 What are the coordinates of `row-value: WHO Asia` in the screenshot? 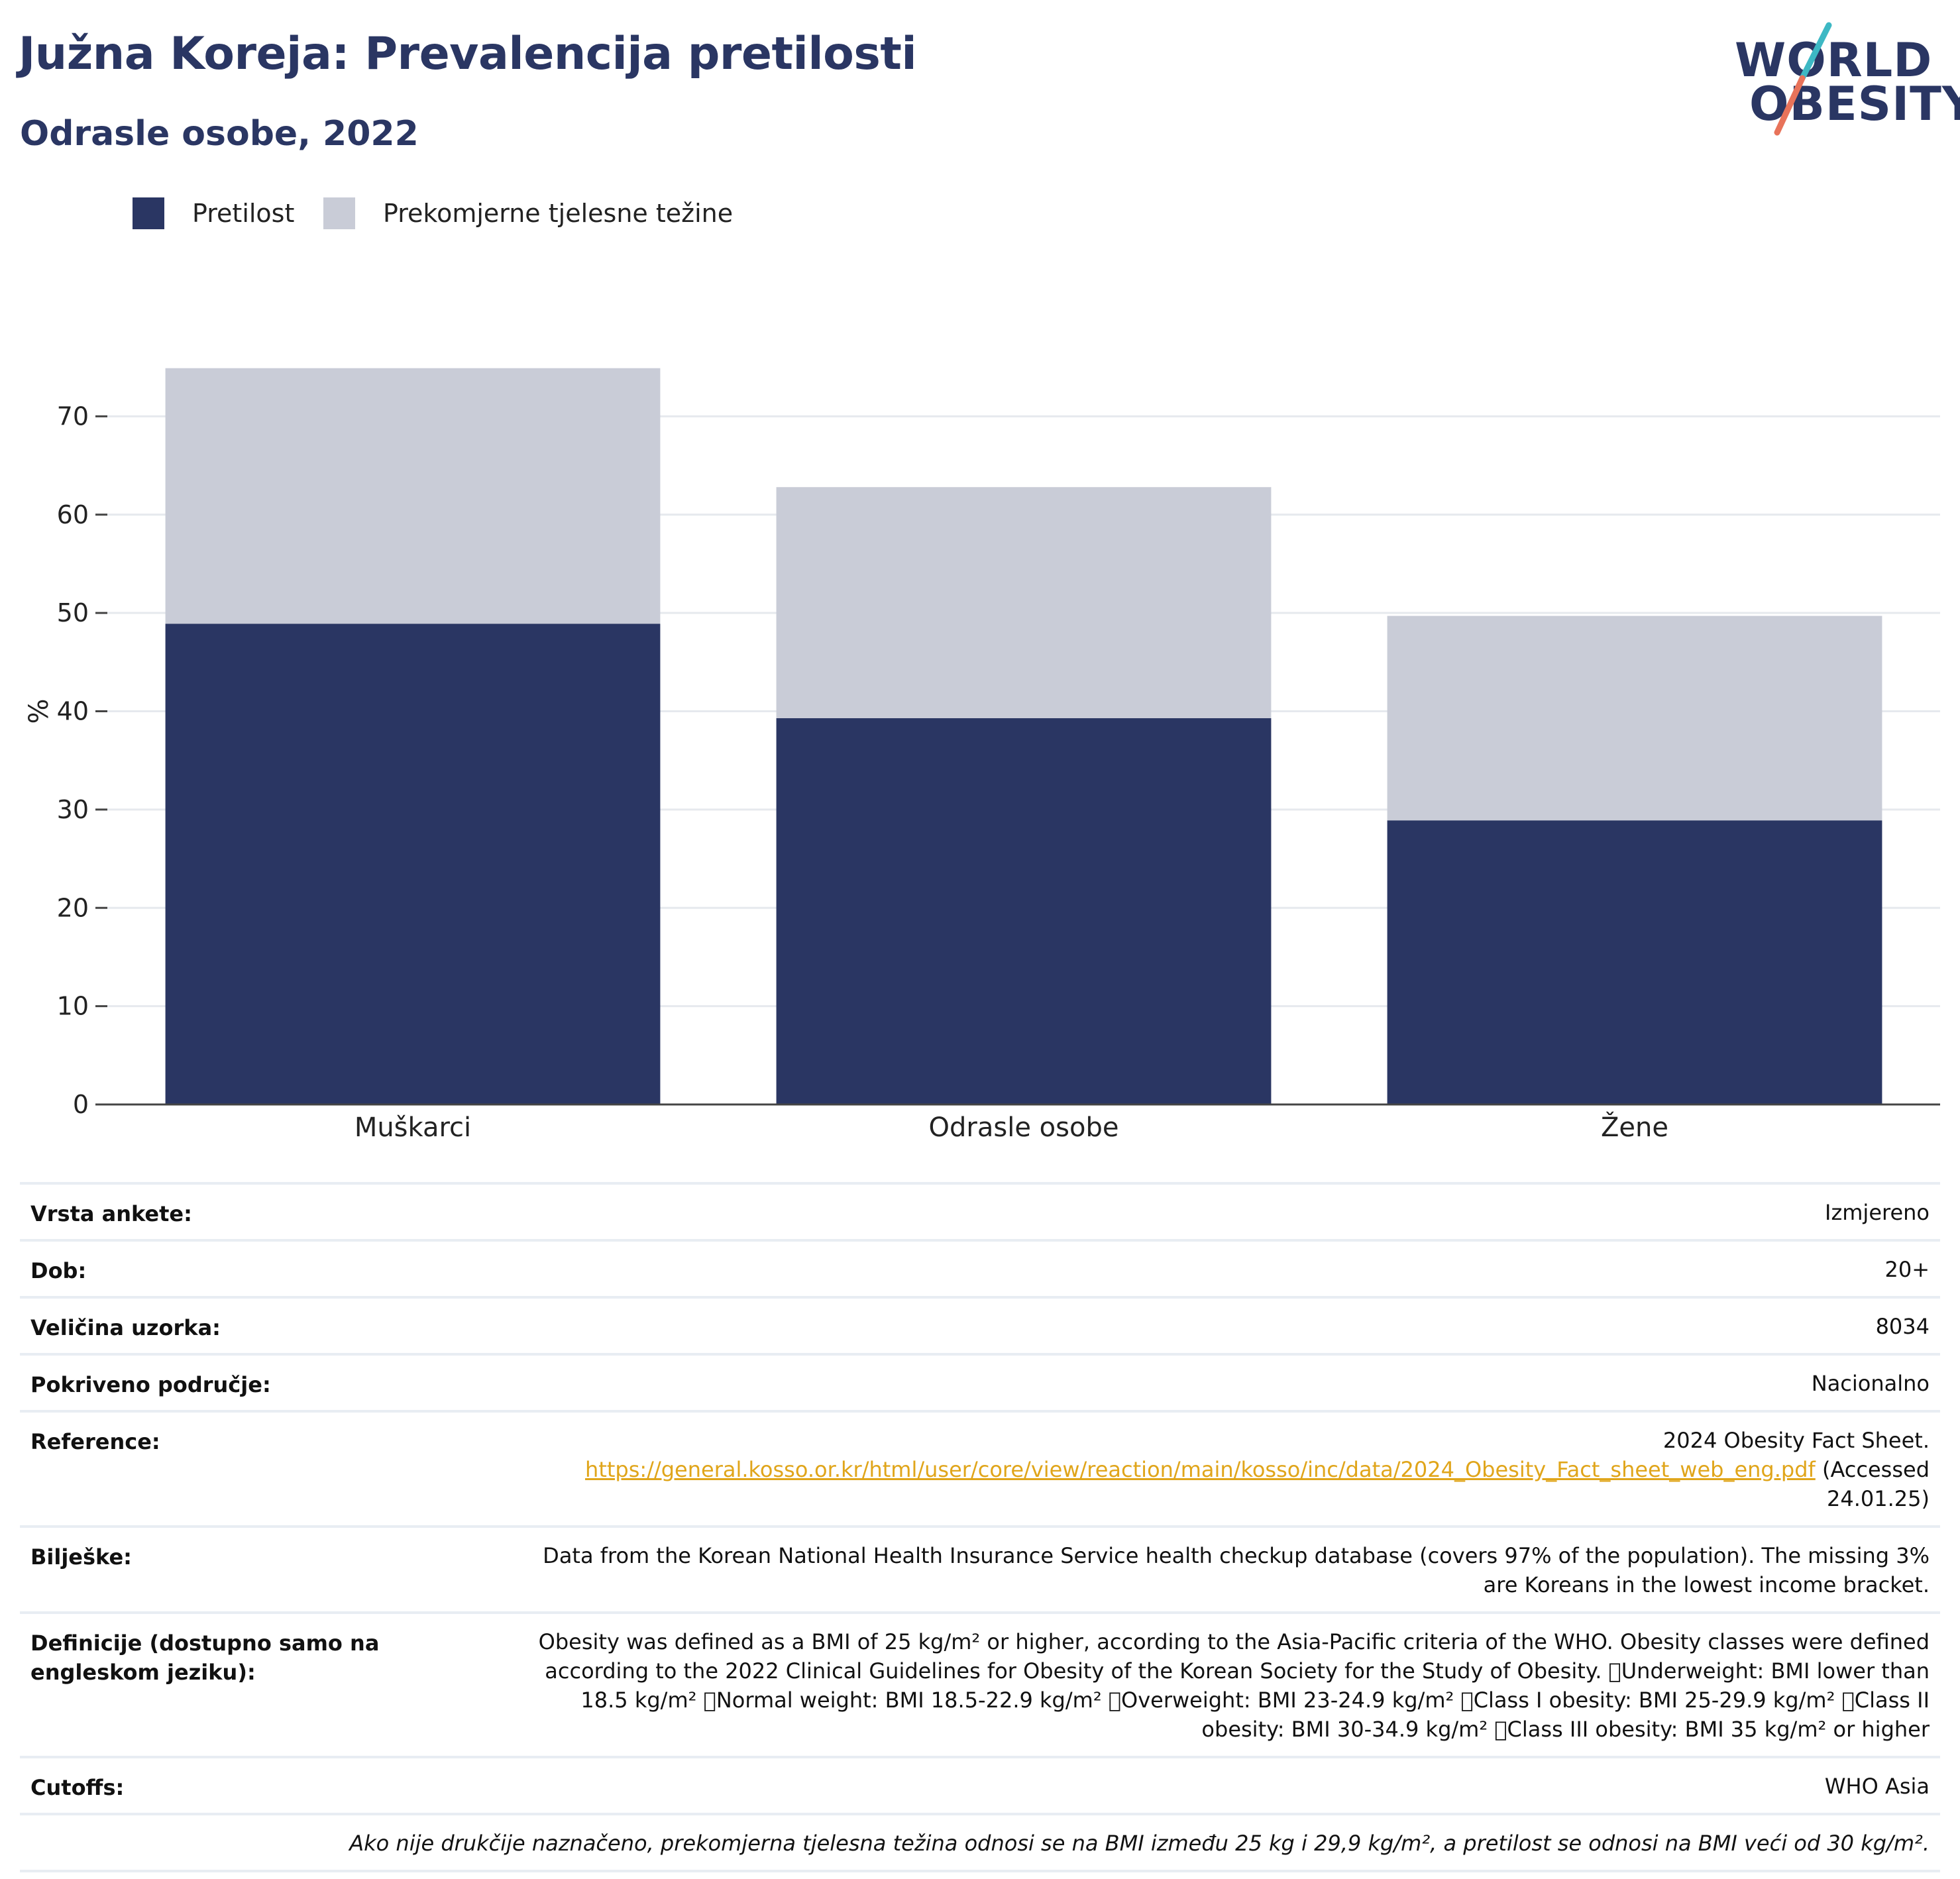 It's located at (1877, 1786).